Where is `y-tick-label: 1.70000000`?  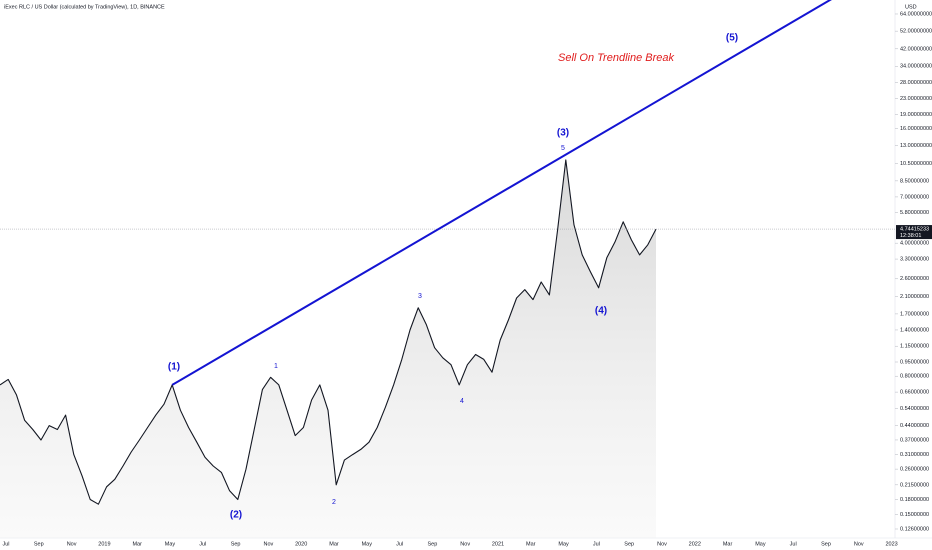 y-tick-label: 1.70000000 is located at coordinates (914, 314).